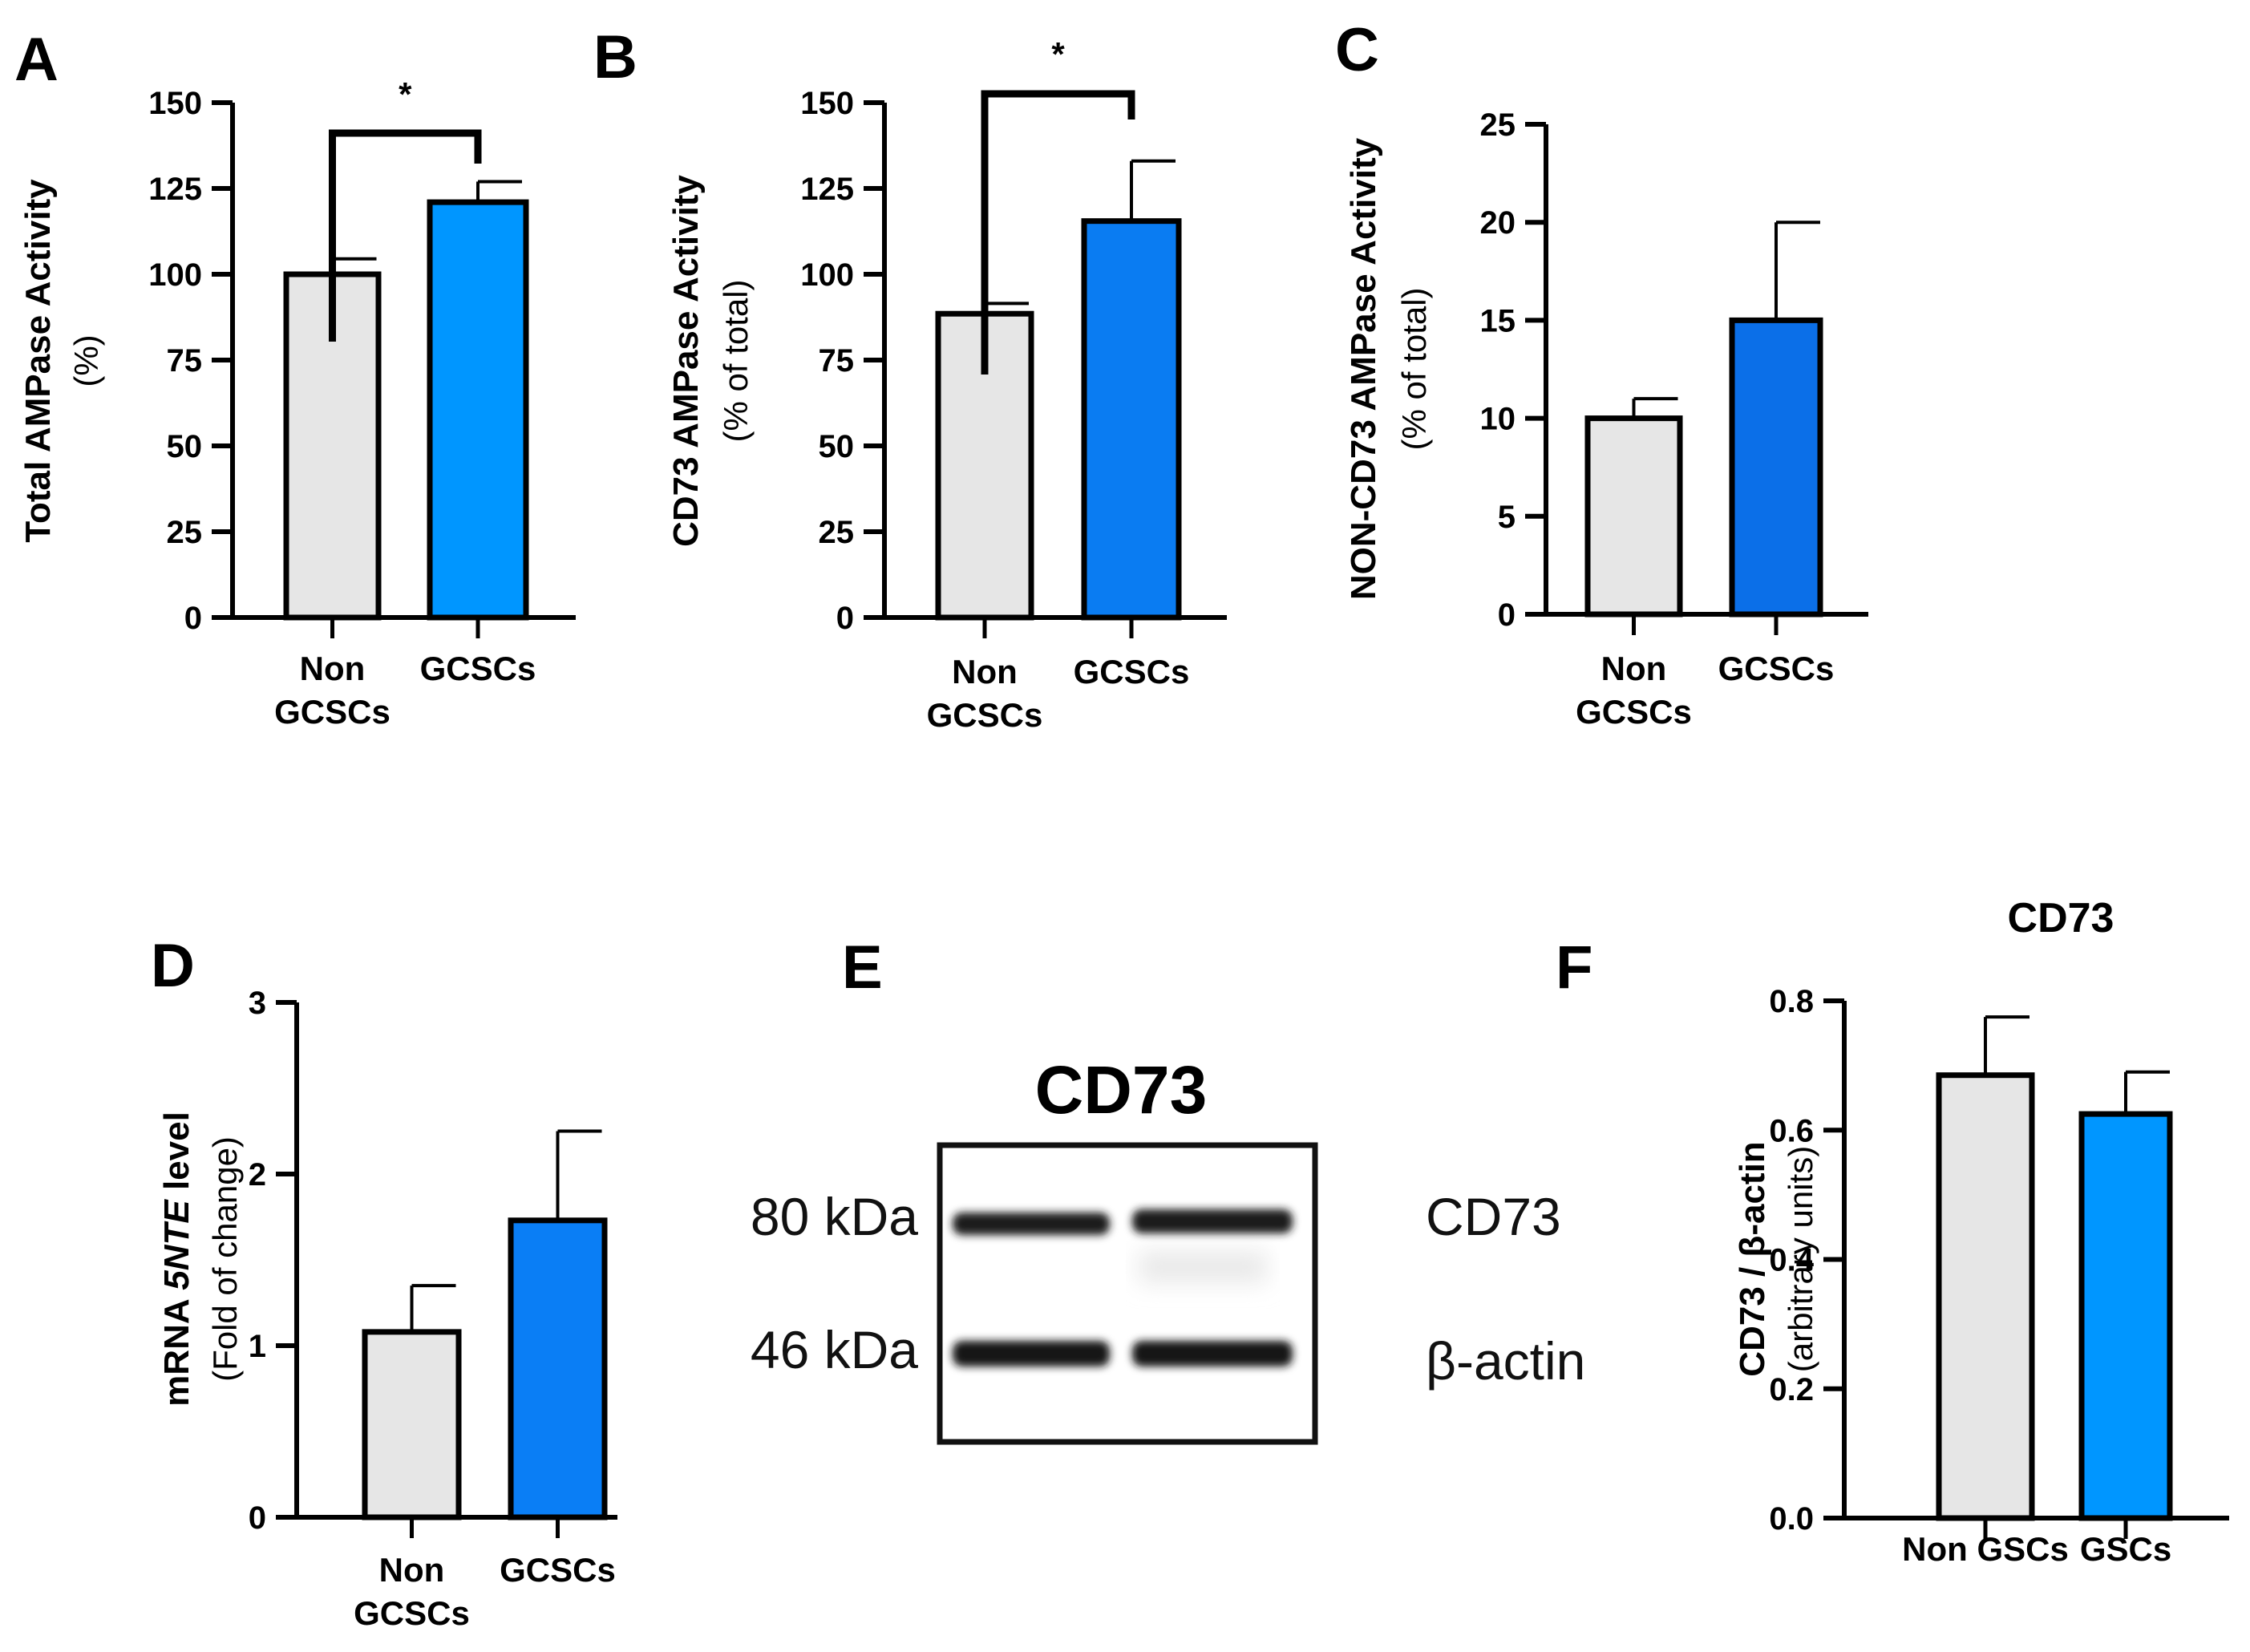 The width and height of the screenshot is (2250, 1652). What do you see at coordinates (333, 668) in the screenshot?
I see `chart-a-category-label-0-0: Non` at bounding box center [333, 668].